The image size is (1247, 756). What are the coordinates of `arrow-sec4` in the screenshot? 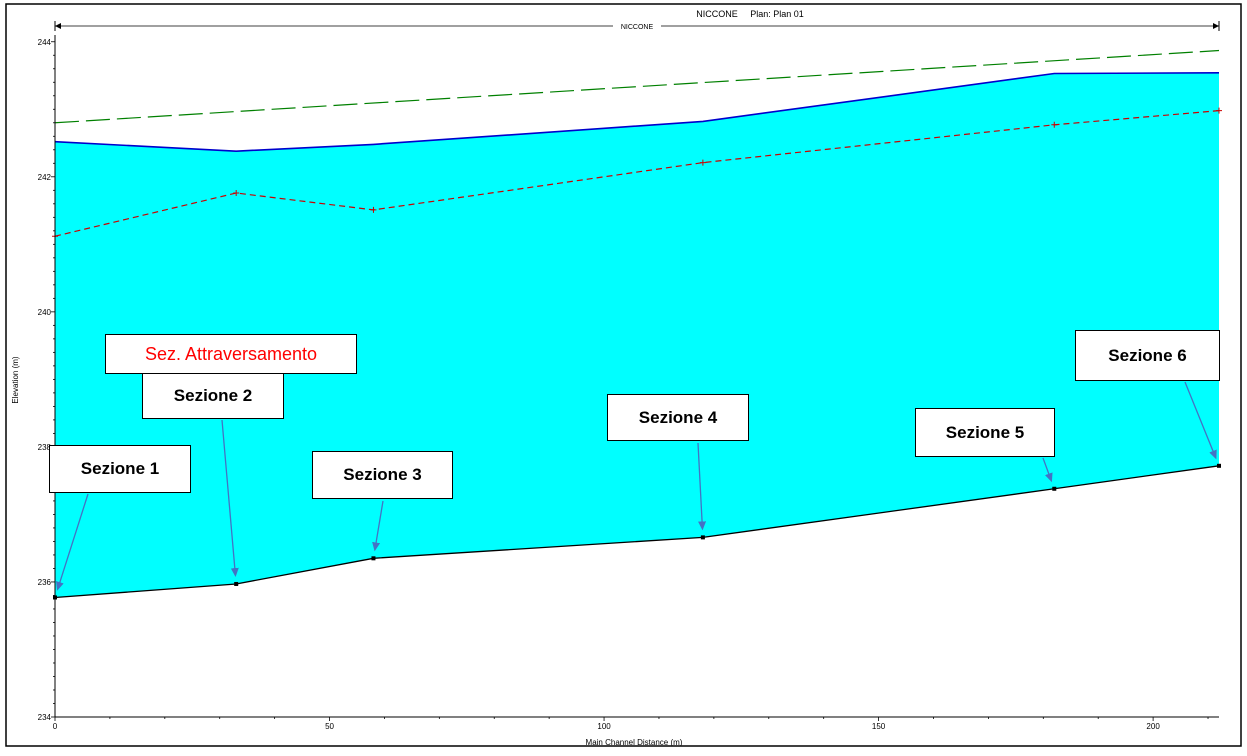 It's located at (702, 486).